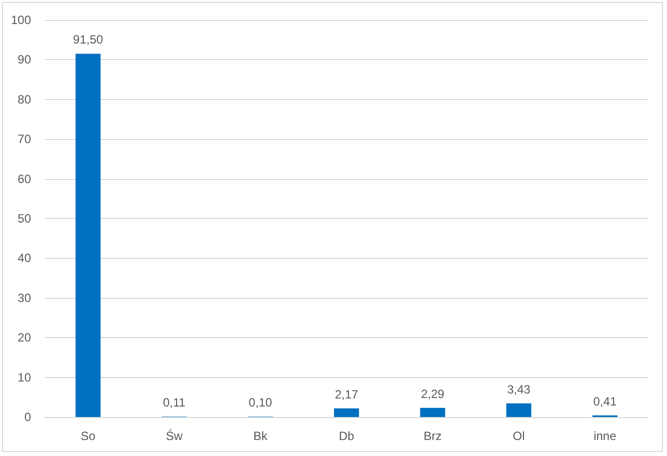 Image resolution: width=667 pixels, height=456 pixels. Describe the element at coordinates (605, 436) in the screenshot. I see `x-tick-label: inne` at that location.